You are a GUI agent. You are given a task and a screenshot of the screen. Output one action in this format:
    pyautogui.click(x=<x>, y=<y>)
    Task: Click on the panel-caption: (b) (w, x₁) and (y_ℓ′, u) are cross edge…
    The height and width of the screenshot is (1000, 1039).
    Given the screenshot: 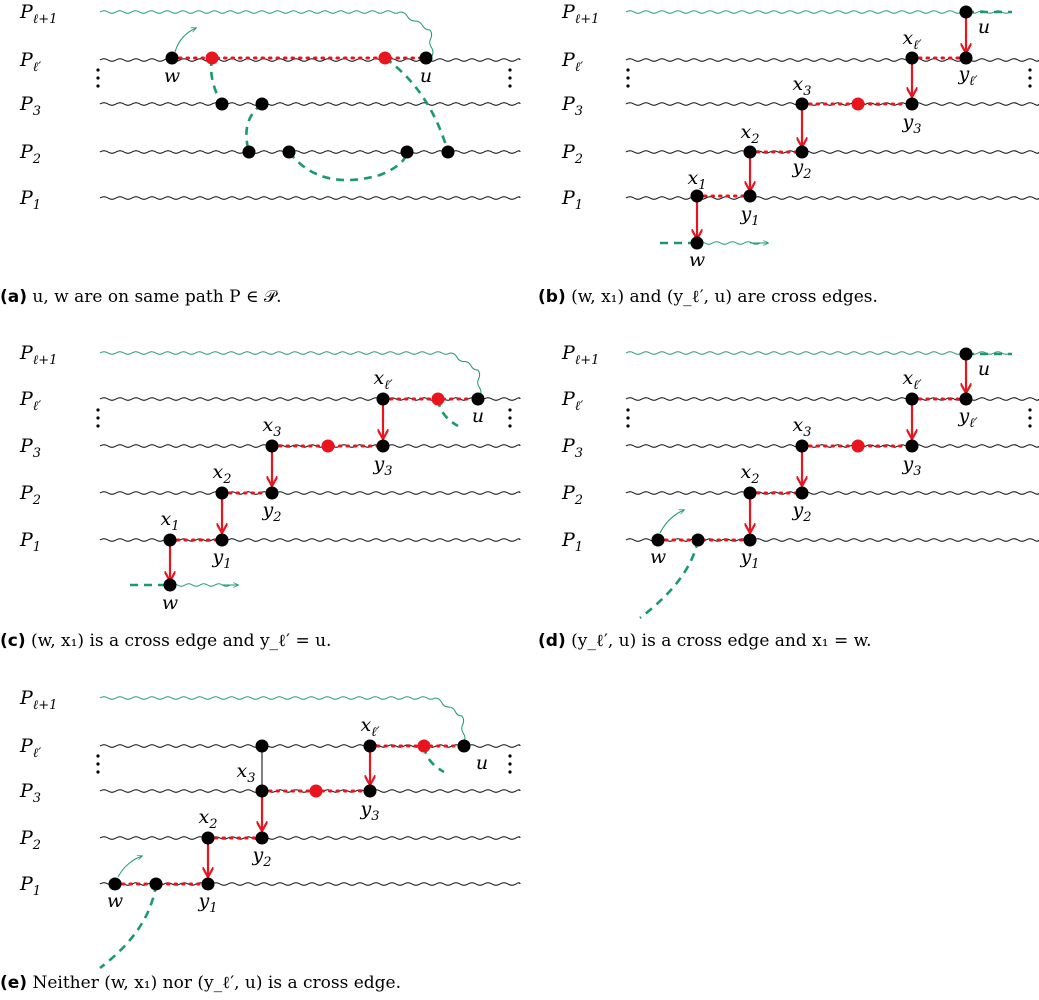 What is the action you would take?
    pyautogui.click(x=708, y=297)
    